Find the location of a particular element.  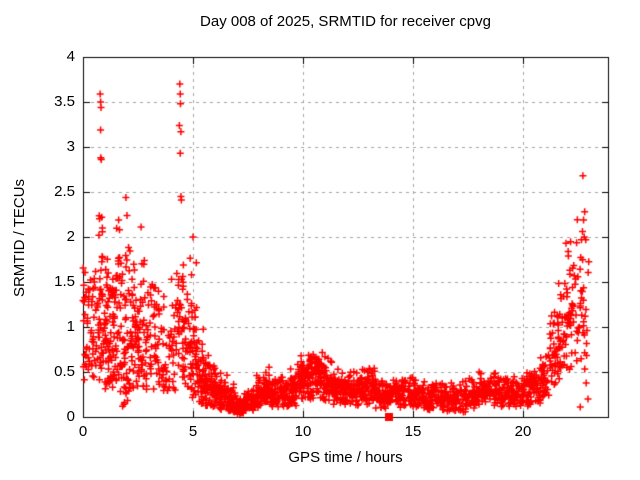

x-axis-label: GPS time / hours is located at coordinates (345, 457).